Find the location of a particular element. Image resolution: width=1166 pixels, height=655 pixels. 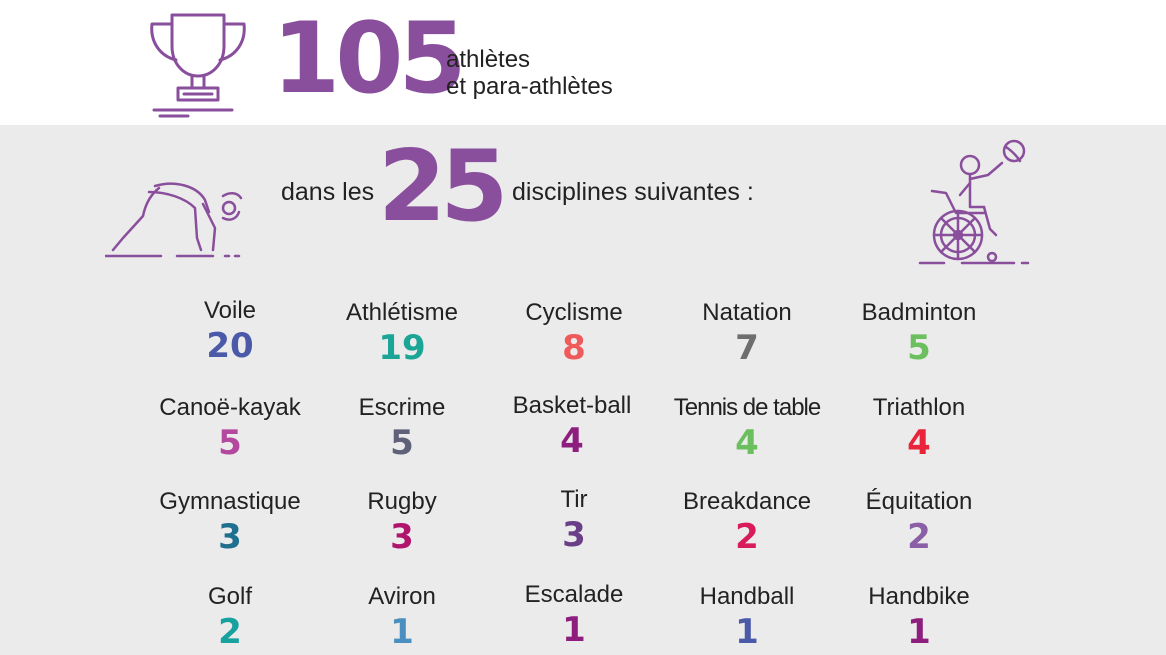

disciplines-count: 25 is located at coordinates (443, 187).